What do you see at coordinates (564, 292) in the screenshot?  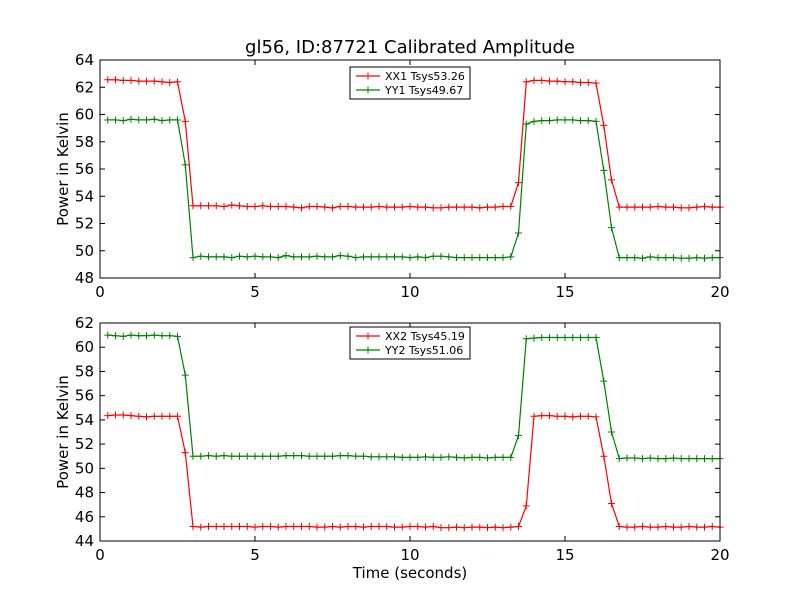 I see `x-tick-label-0-3: 15` at bounding box center [564, 292].